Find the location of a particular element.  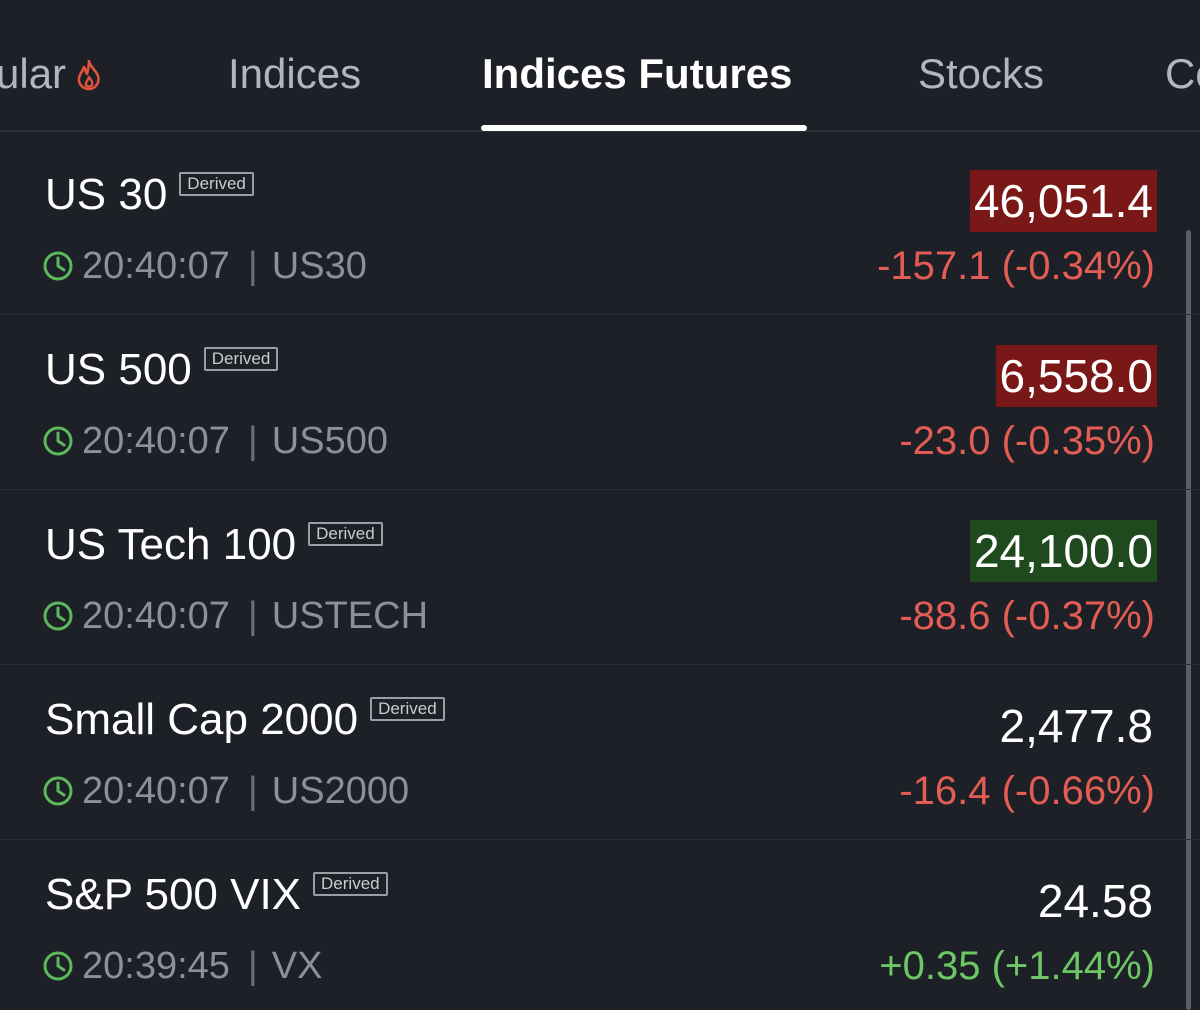

name-line: US 30 Derived is located at coordinates (149, 195).